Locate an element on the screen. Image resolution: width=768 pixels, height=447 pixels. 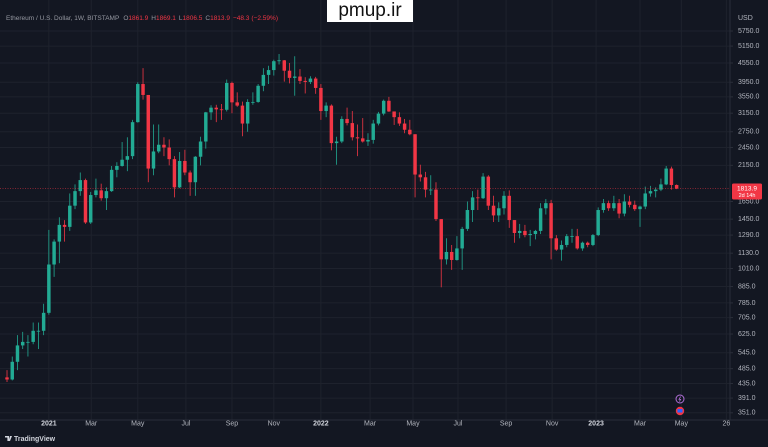
symbol-title: Ethereum / U.S. Dollar, 1W, BITSTAMP is located at coordinates (62, 18).